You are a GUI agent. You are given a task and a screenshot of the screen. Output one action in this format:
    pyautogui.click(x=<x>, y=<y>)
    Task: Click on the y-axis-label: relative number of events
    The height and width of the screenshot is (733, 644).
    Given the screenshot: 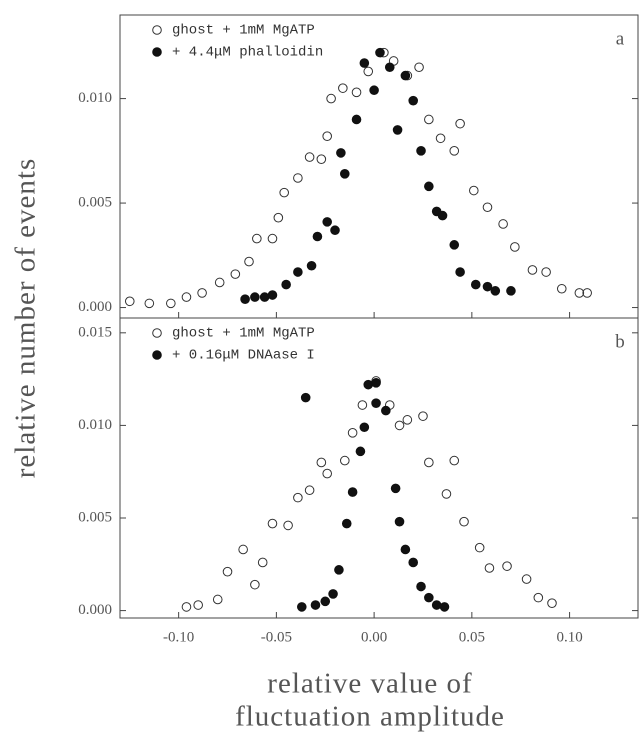 What is the action you would take?
    pyautogui.click(x=26, y=318)
    